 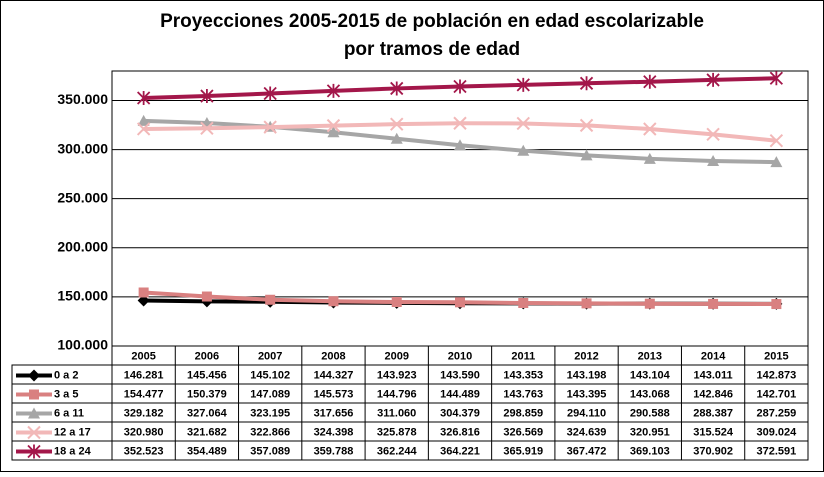 I want to click on chart-title: por tramos de edad, so click(x=432, y=49).